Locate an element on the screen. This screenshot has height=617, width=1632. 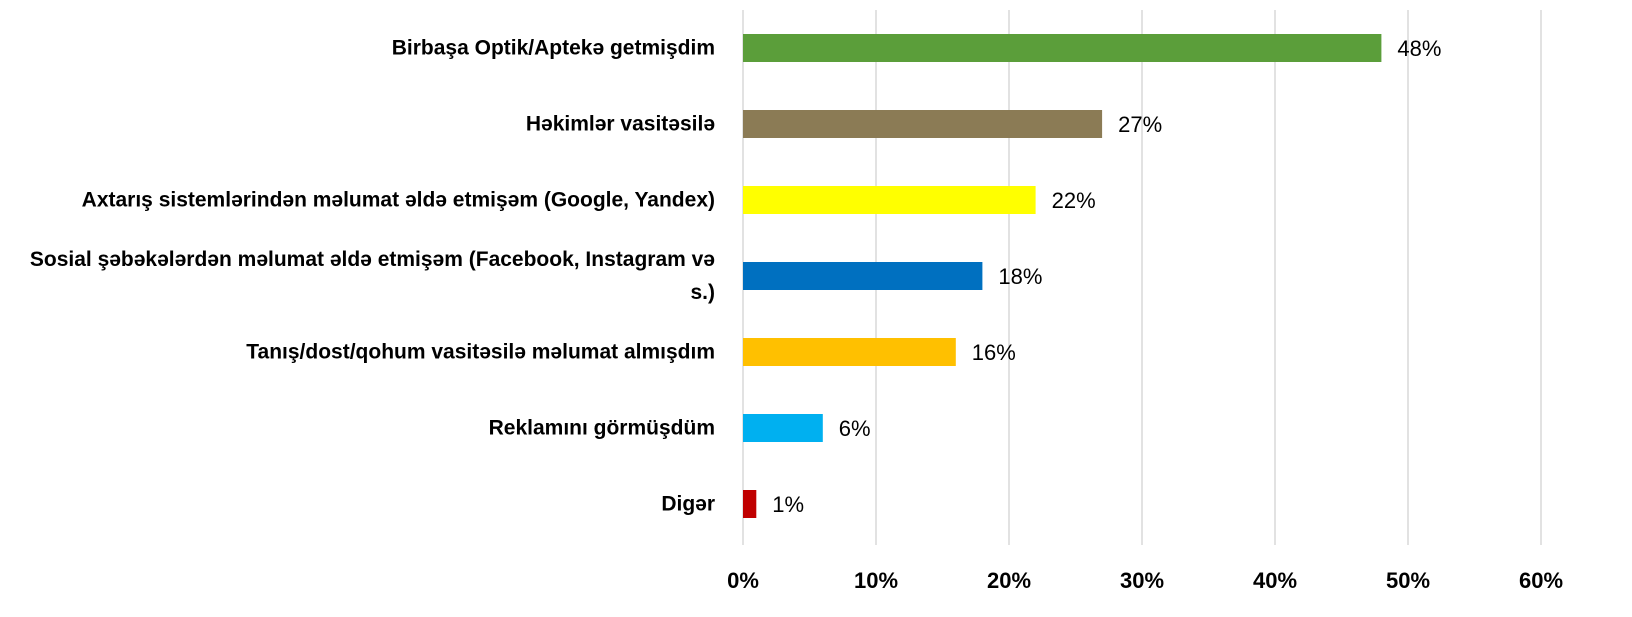
x-tick-label: 30% is located at coordinates (1142, 580).